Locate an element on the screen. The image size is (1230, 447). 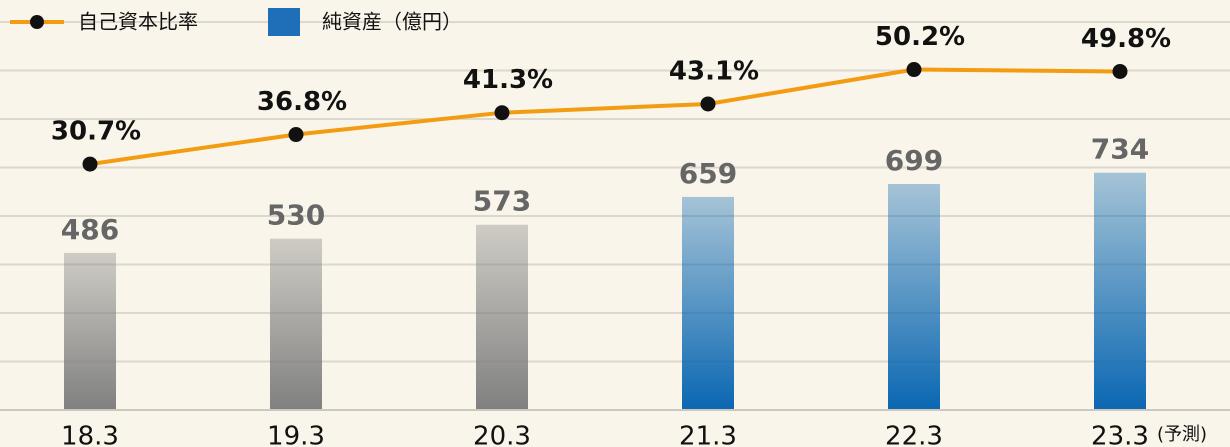
line-value-label: 36.8% is located at coordinates (302, 102).